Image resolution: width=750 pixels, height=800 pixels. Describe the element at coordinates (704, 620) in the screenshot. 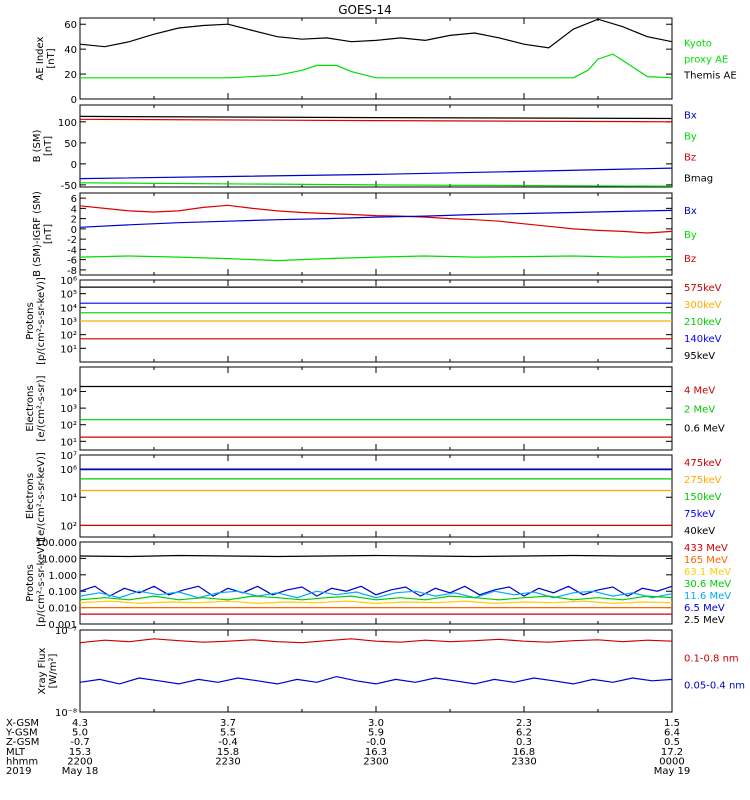

I see `legend-entry: 2.5 MeV` at that location.